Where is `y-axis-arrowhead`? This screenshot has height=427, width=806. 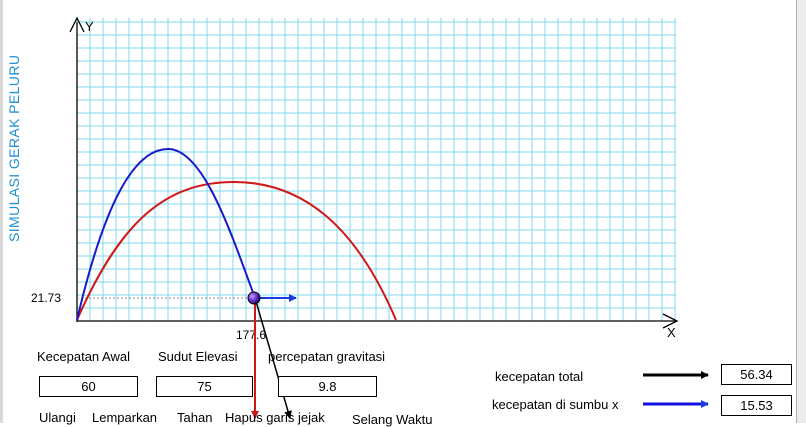 y-axis-arrowhead is located at coordinates (77, 24).